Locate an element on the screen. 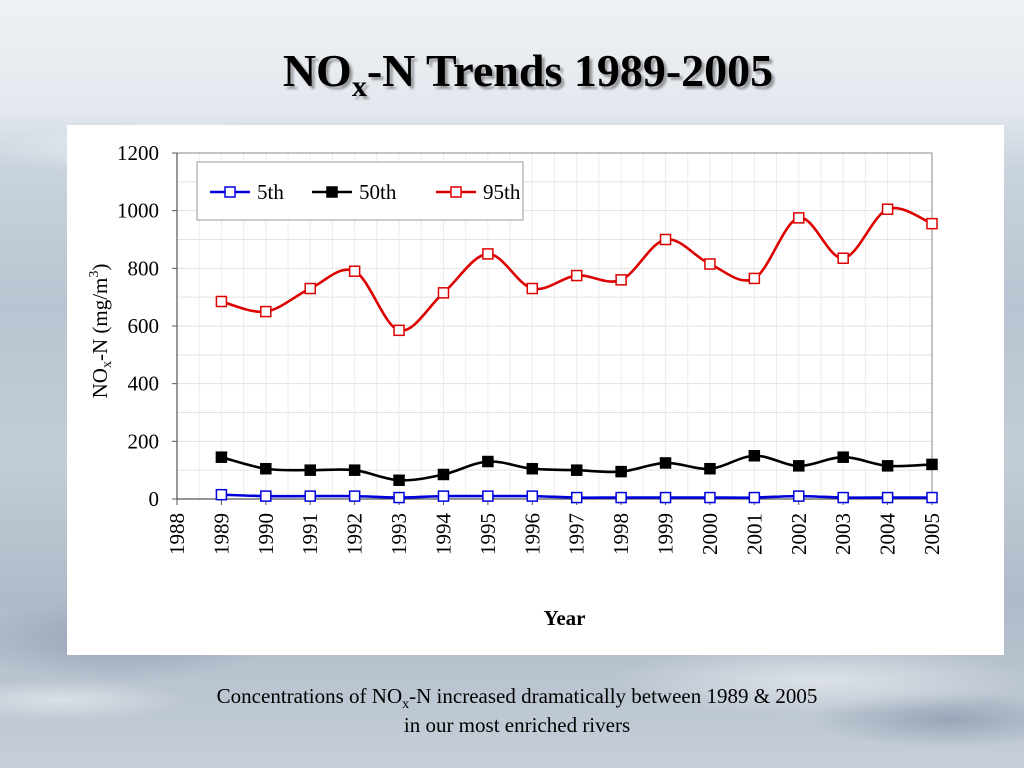 The image size is (1024, 768). title-subscript: x is located at coordinates (359, 86).